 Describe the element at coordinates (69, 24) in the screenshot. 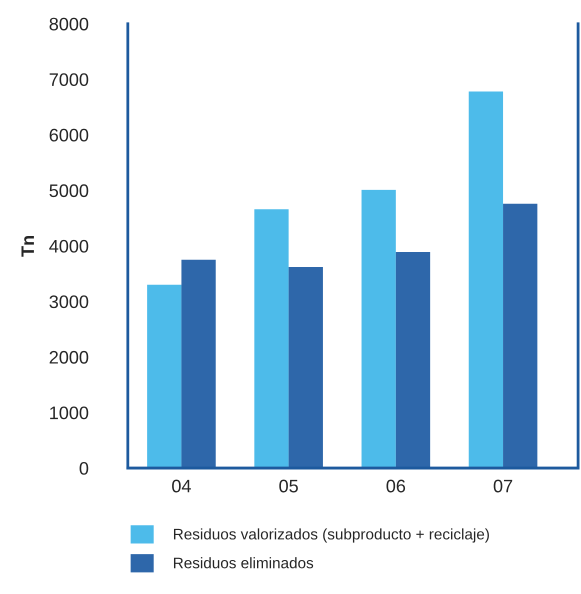

I see `y-tick-label: 8000` at that location.